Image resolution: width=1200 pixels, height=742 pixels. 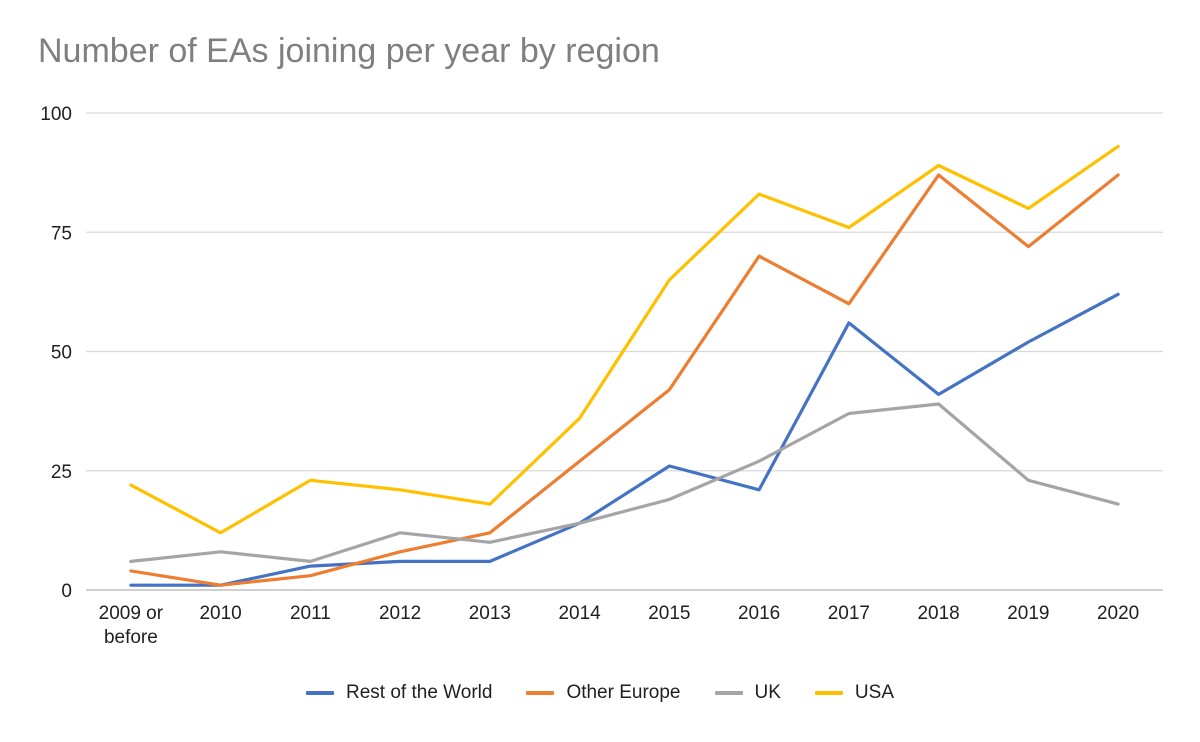 I want to click on x-tick-label-line: 2012, so click(x=400, y=613).